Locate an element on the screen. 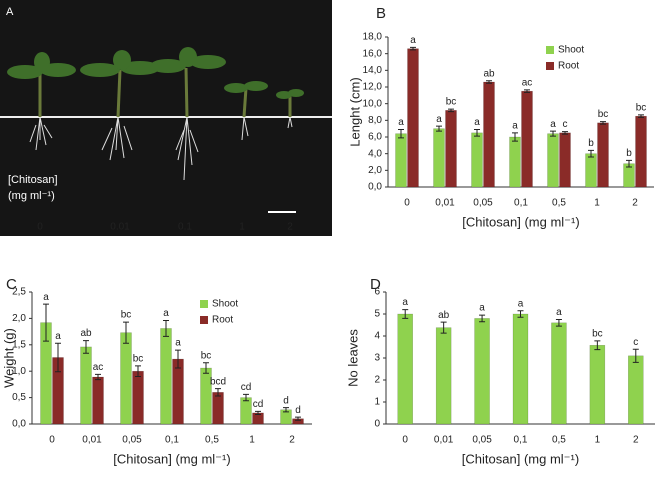  significance-letter: d is located at coordinates (286, 400).